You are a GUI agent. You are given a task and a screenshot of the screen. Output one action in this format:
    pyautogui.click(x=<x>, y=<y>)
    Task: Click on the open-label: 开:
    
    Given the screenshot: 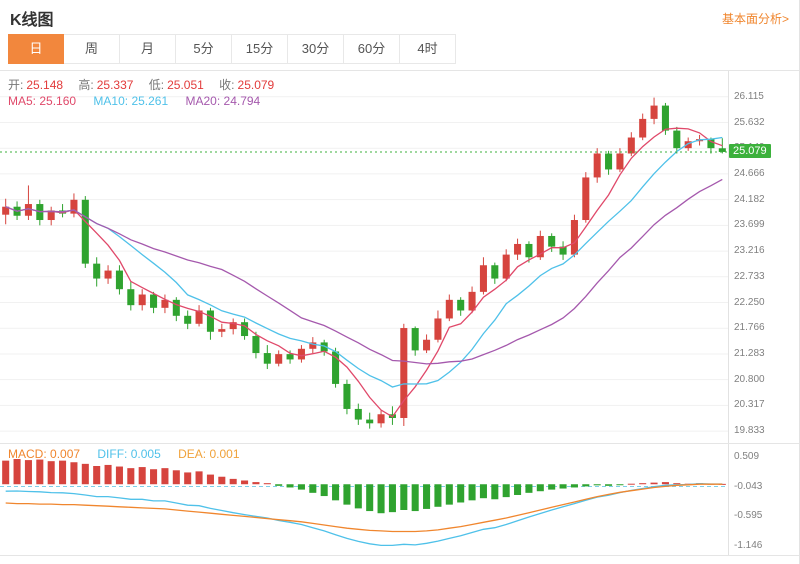 What is the action you would take?
    pyautogui.click(x=16, y=85)
    